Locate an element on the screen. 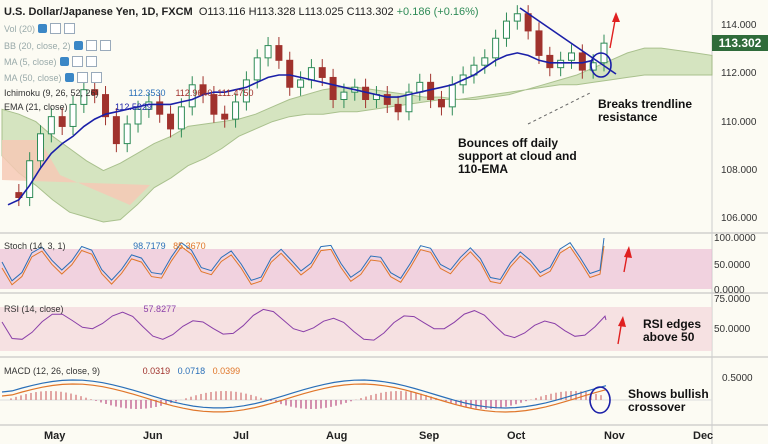 The height and width of the screenshot is (444, 768). stoch-band is located at coordinates (356, 269).